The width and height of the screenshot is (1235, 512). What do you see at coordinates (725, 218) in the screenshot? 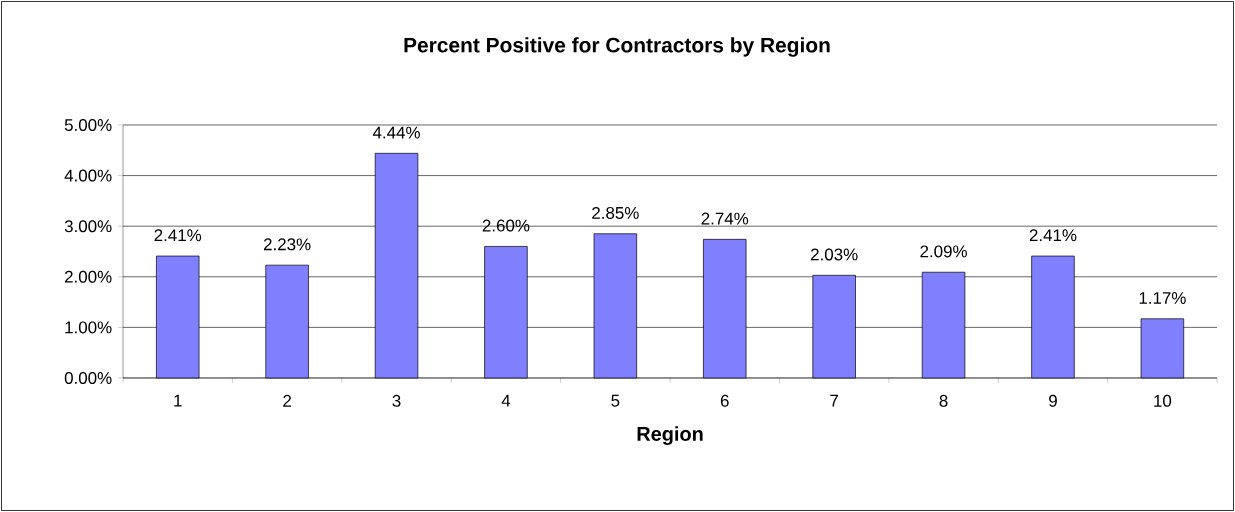
I see `data-label: 2.74%` at bounding box center [725, 218].